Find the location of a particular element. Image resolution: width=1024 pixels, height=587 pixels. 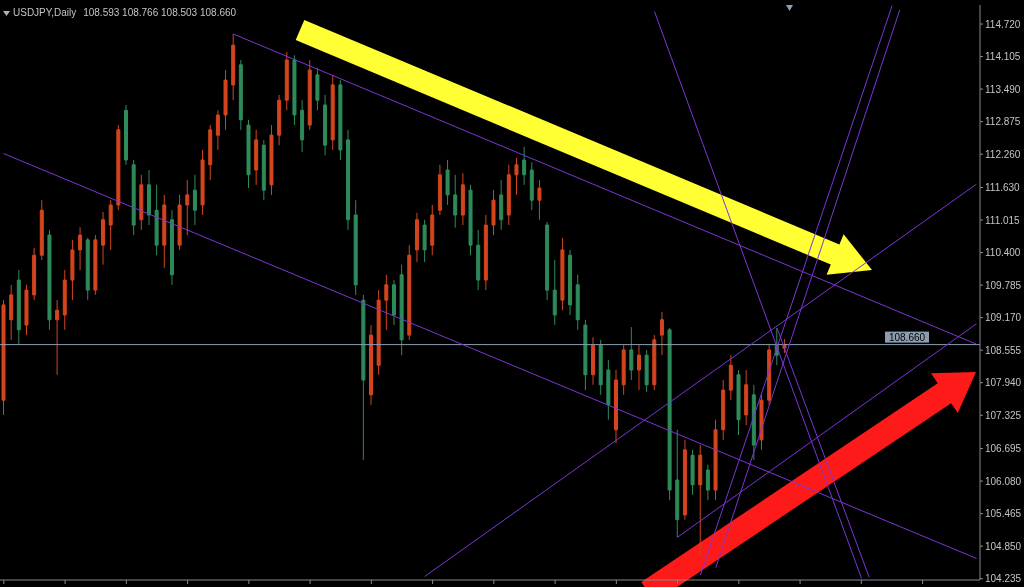

y-tick-label: 112.260 is located at coordinates (1003, 154).